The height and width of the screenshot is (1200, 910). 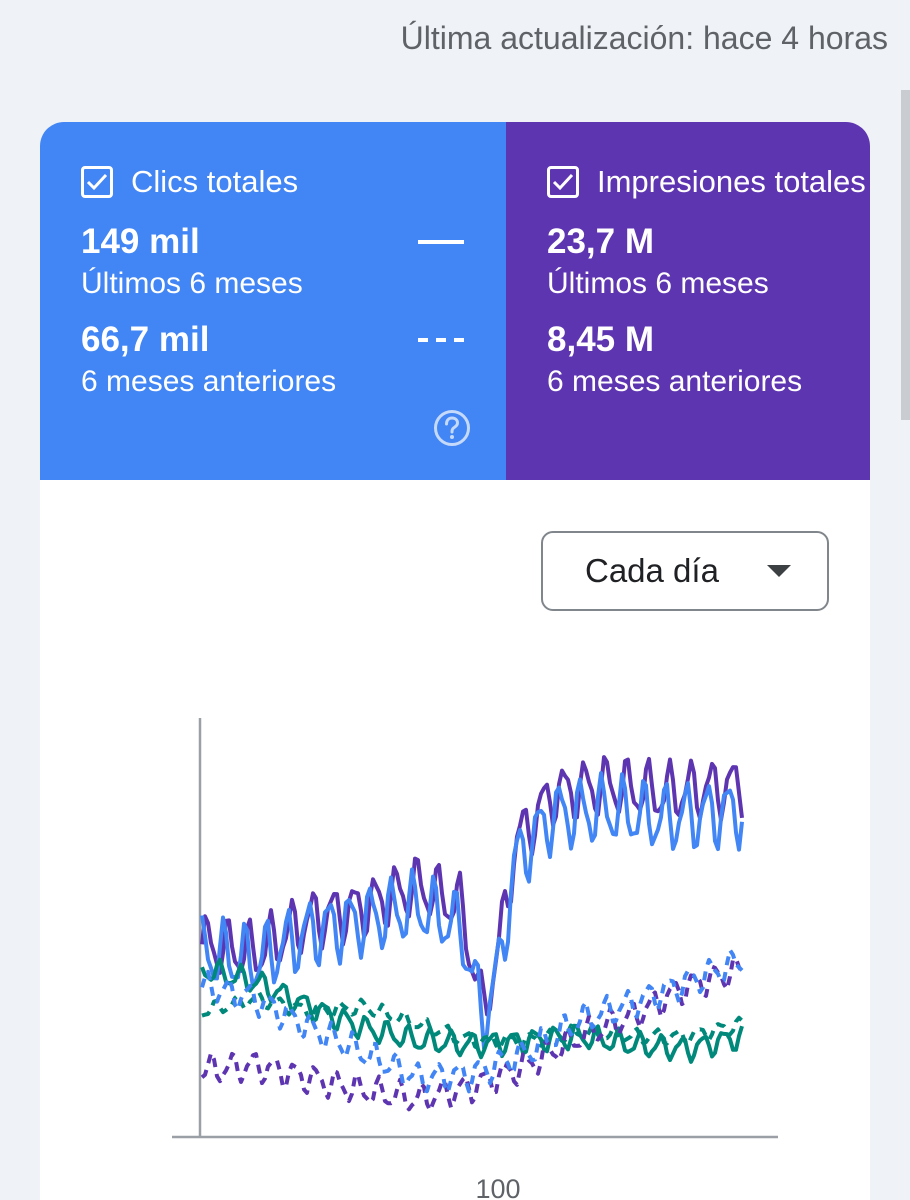 I want to click on clicks-current-value: 149 mil, so click(x=140, y=241).